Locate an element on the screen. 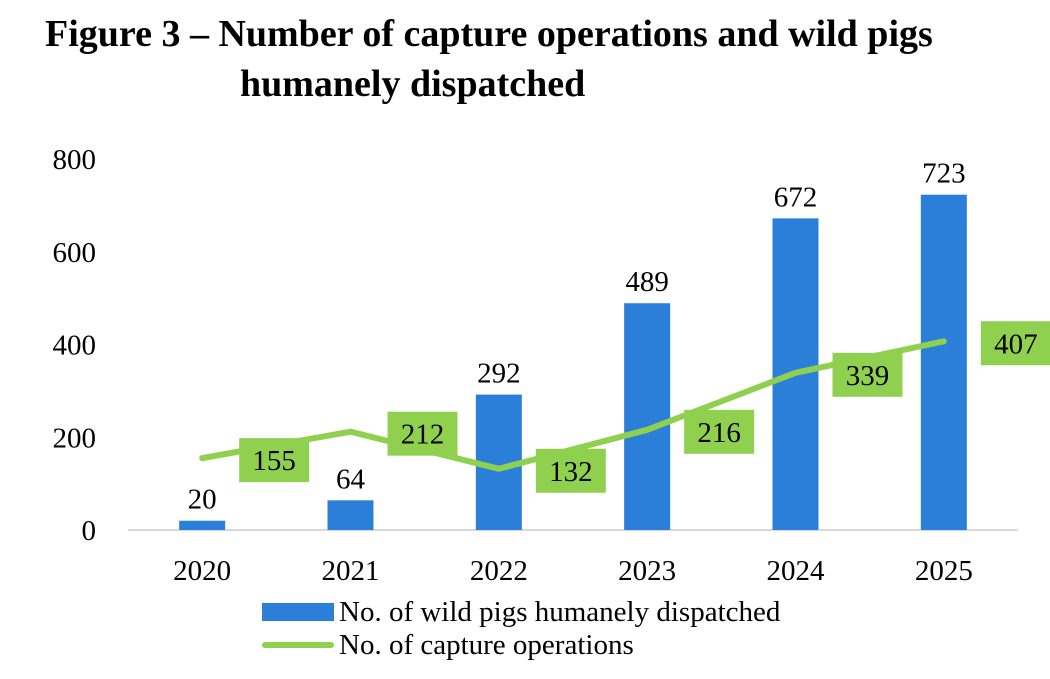  line-data-label-text: 155 is located at coordinates (274, 461).